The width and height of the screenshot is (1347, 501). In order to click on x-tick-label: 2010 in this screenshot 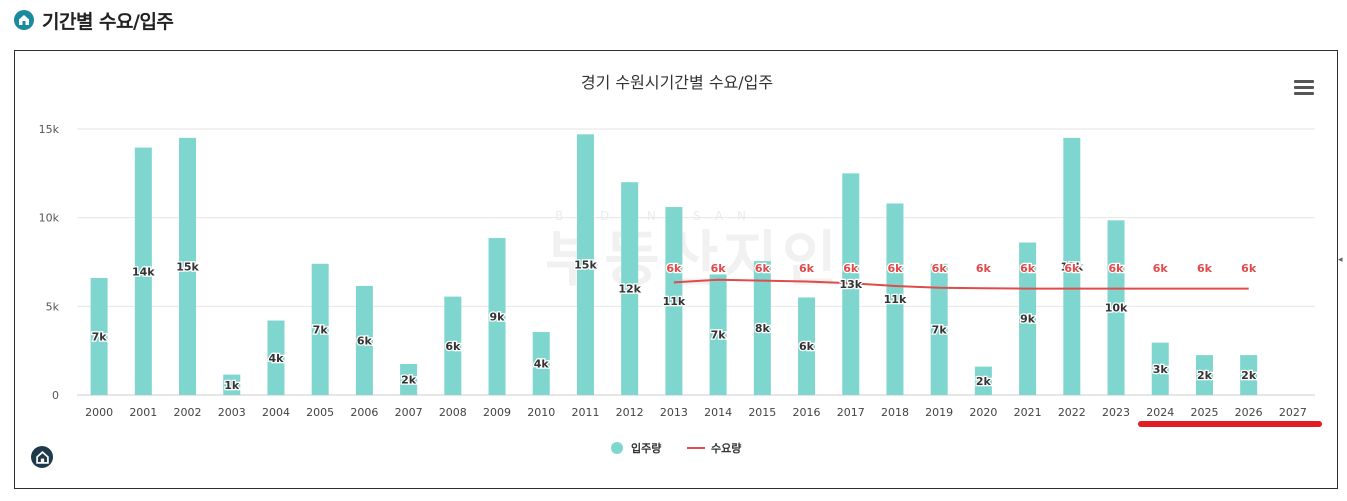, I will do `click(541, 412)`.